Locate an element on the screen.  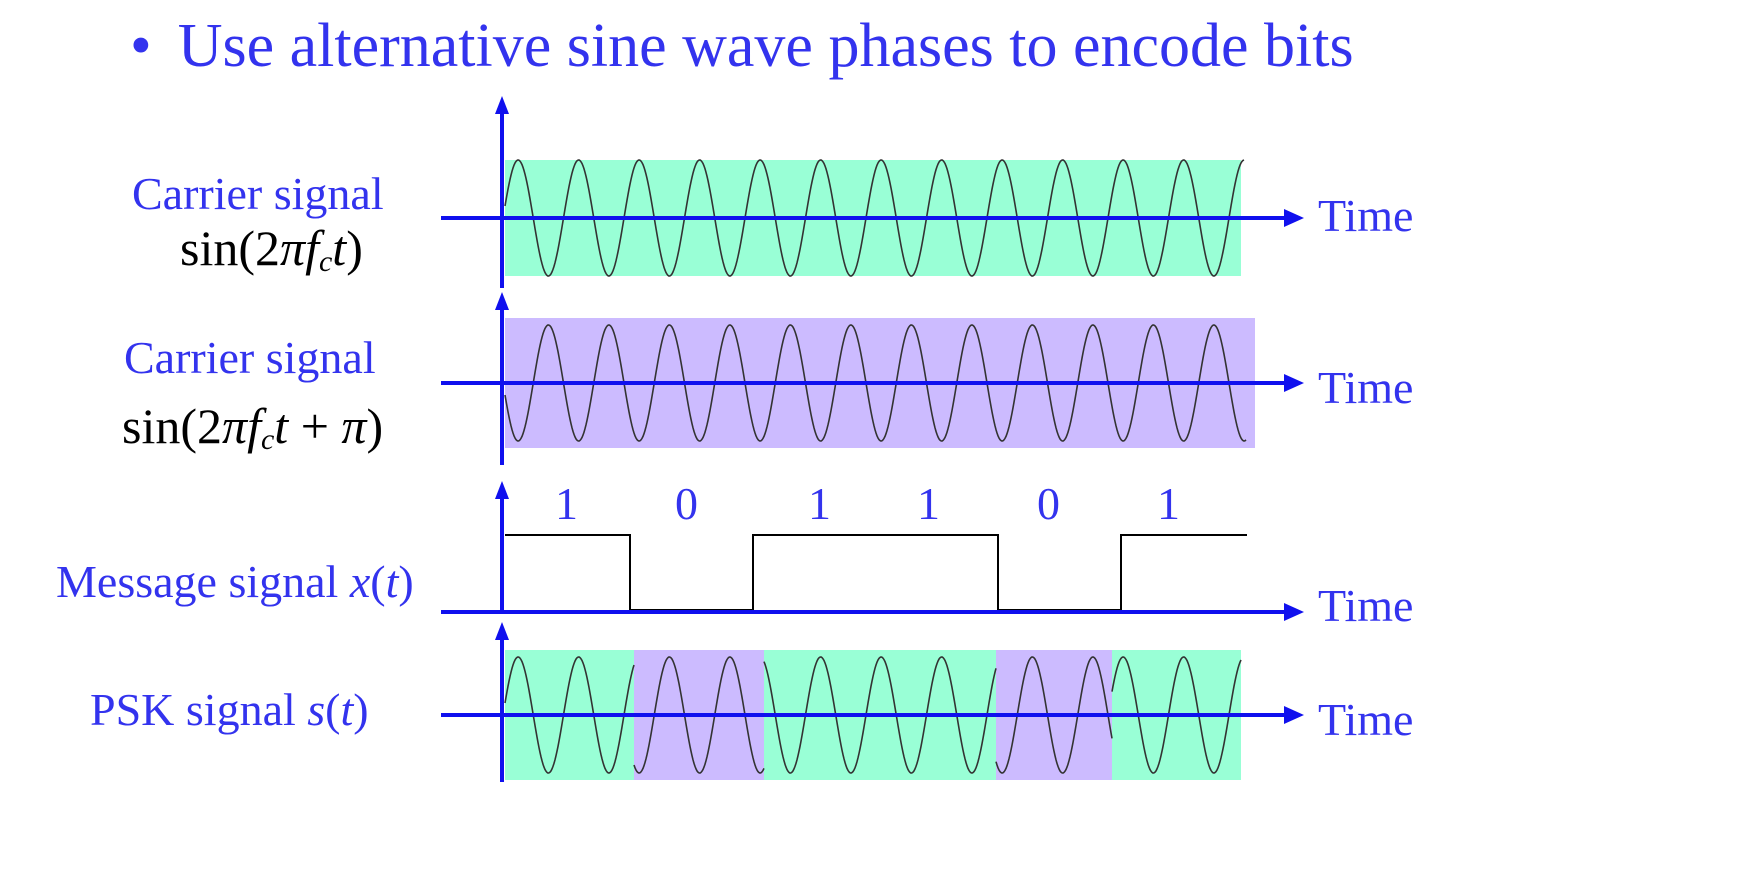
carrier2-equation: sin(2πfct + π) is located at coordinates (252, 430).